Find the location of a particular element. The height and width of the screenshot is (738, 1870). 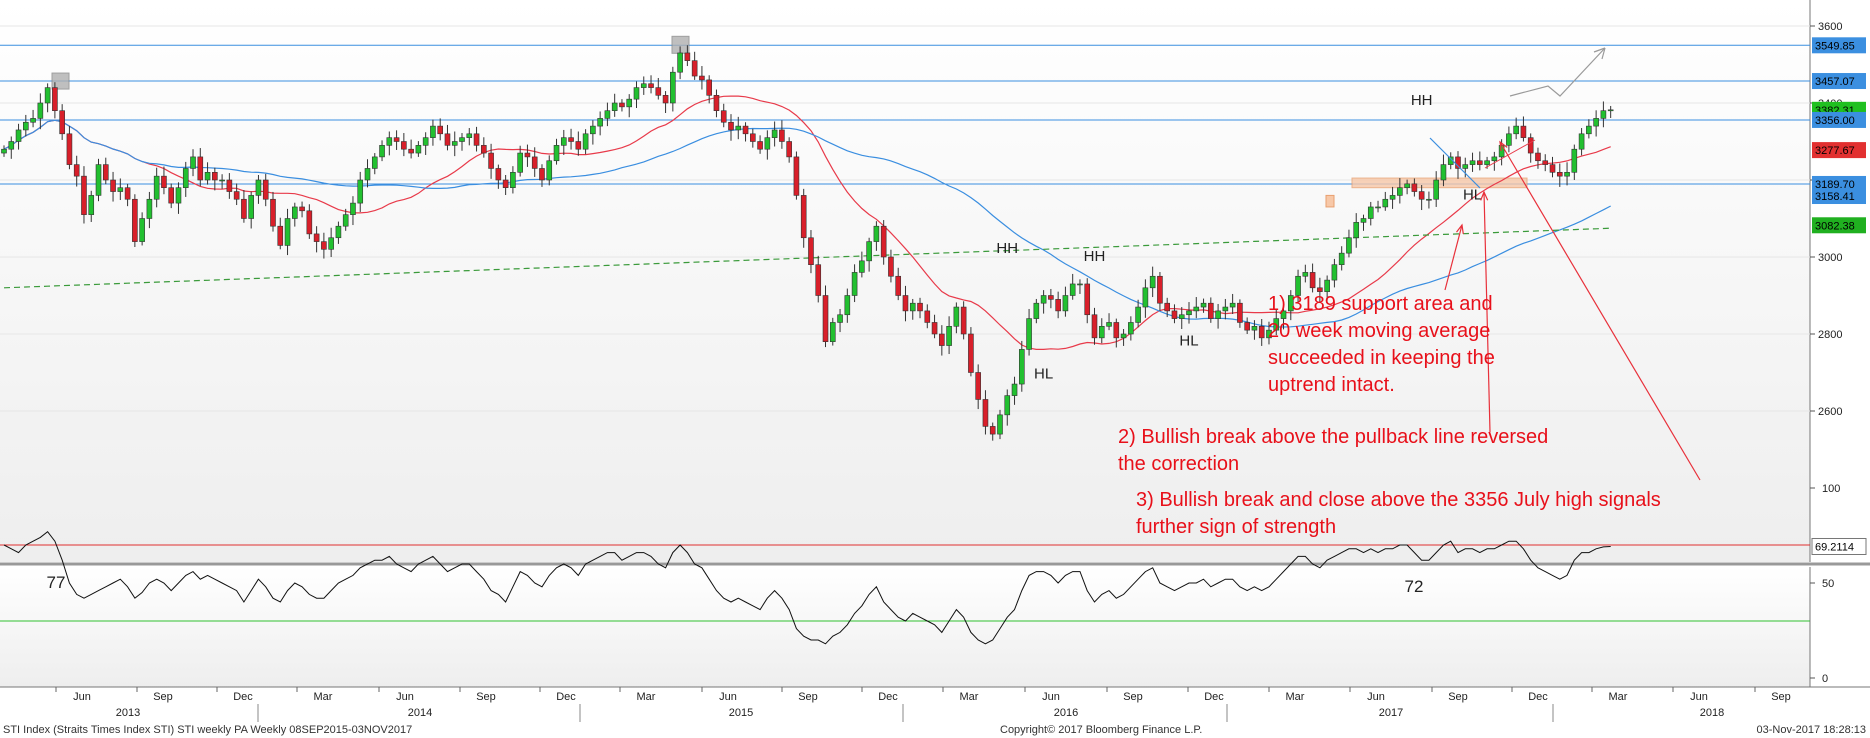

price-label-text: 3277.67 is located at coordinates (1835, 151).